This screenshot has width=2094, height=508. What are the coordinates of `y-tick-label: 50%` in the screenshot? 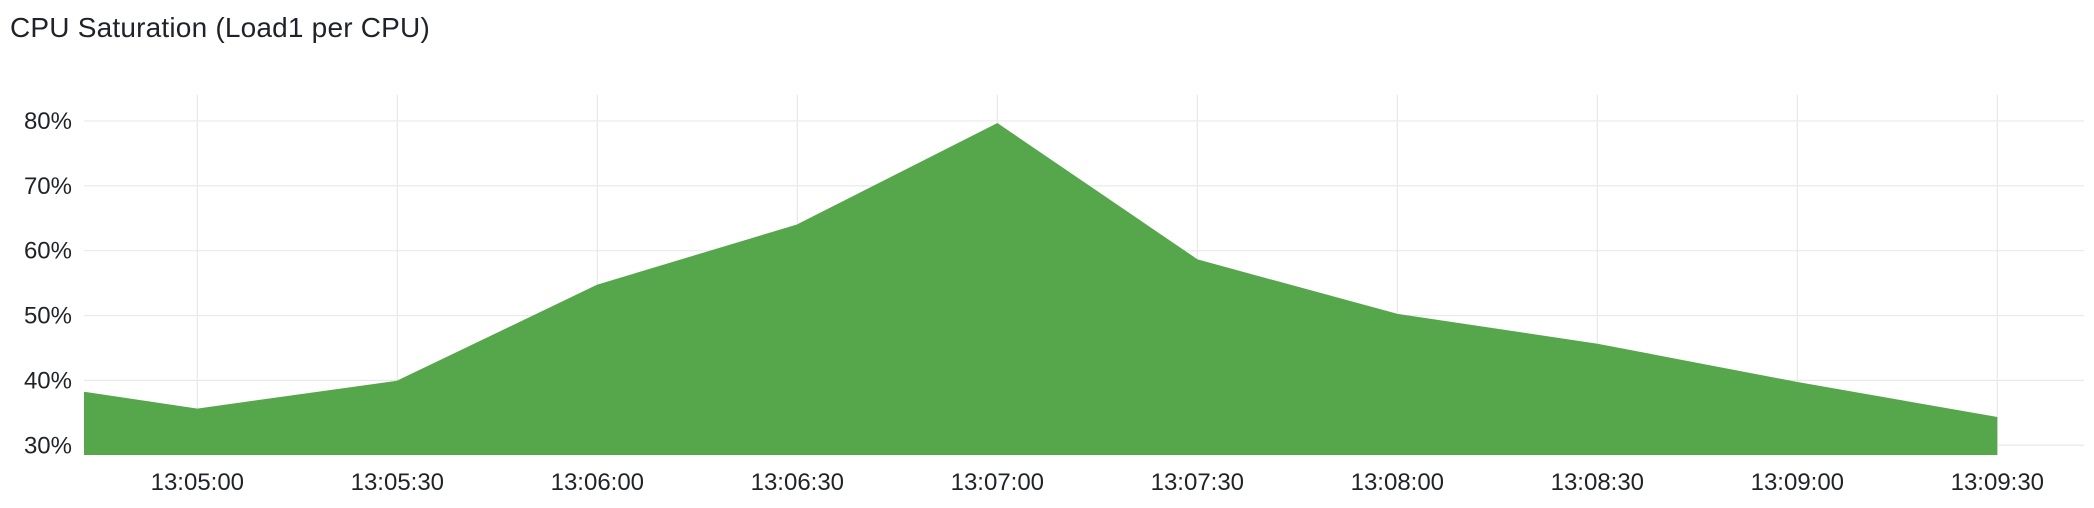 It's located at (48, 316).